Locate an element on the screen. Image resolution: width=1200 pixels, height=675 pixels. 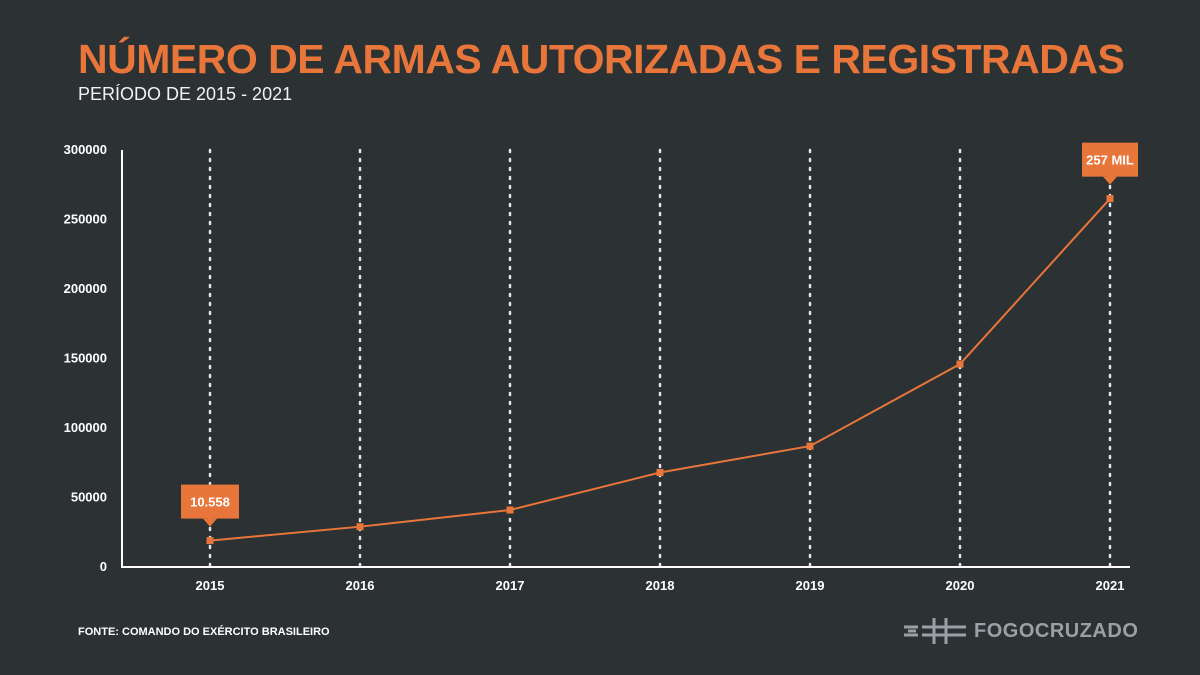
y-tick-label: 200000 is located at coordinates (85, 288).